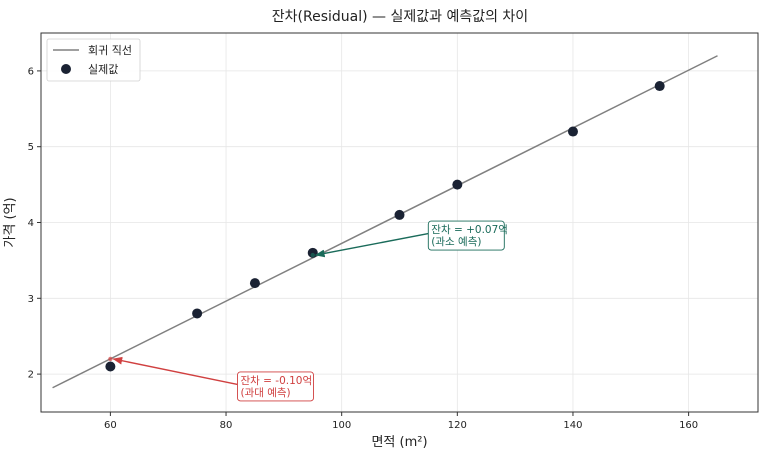  I want to click on x-tick-label: 120, so click(457, 425).